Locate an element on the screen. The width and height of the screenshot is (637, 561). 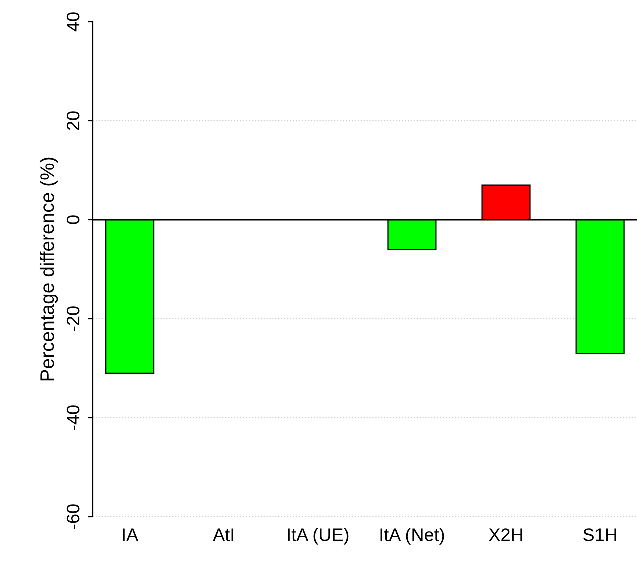
y-tick-label: -20 is located at coordinates (73, 319).